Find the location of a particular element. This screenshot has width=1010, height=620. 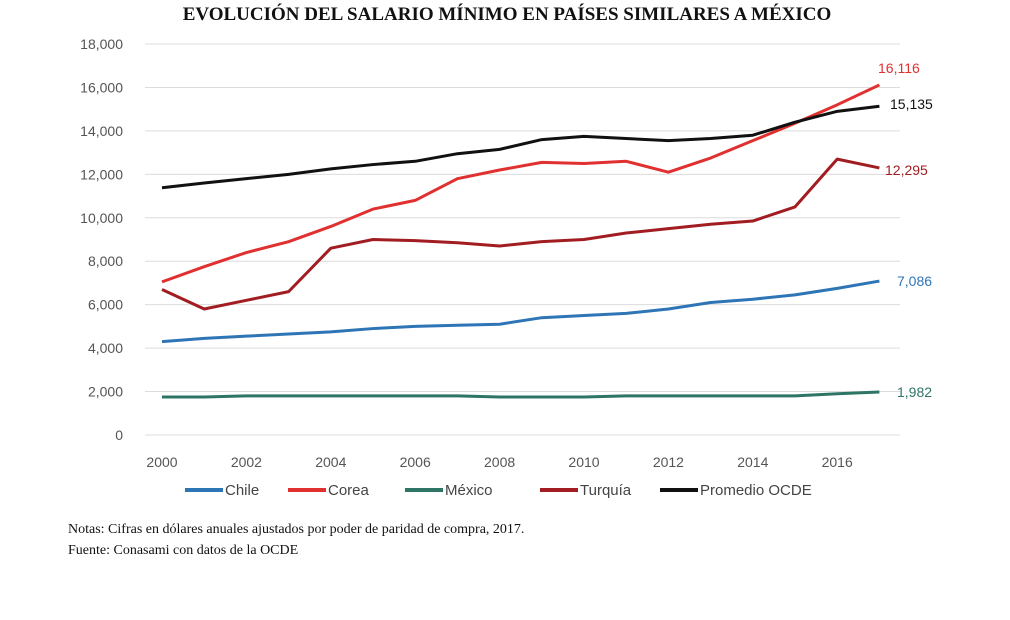

x-tick-label: 2010 is located at coordinates (583, 462).